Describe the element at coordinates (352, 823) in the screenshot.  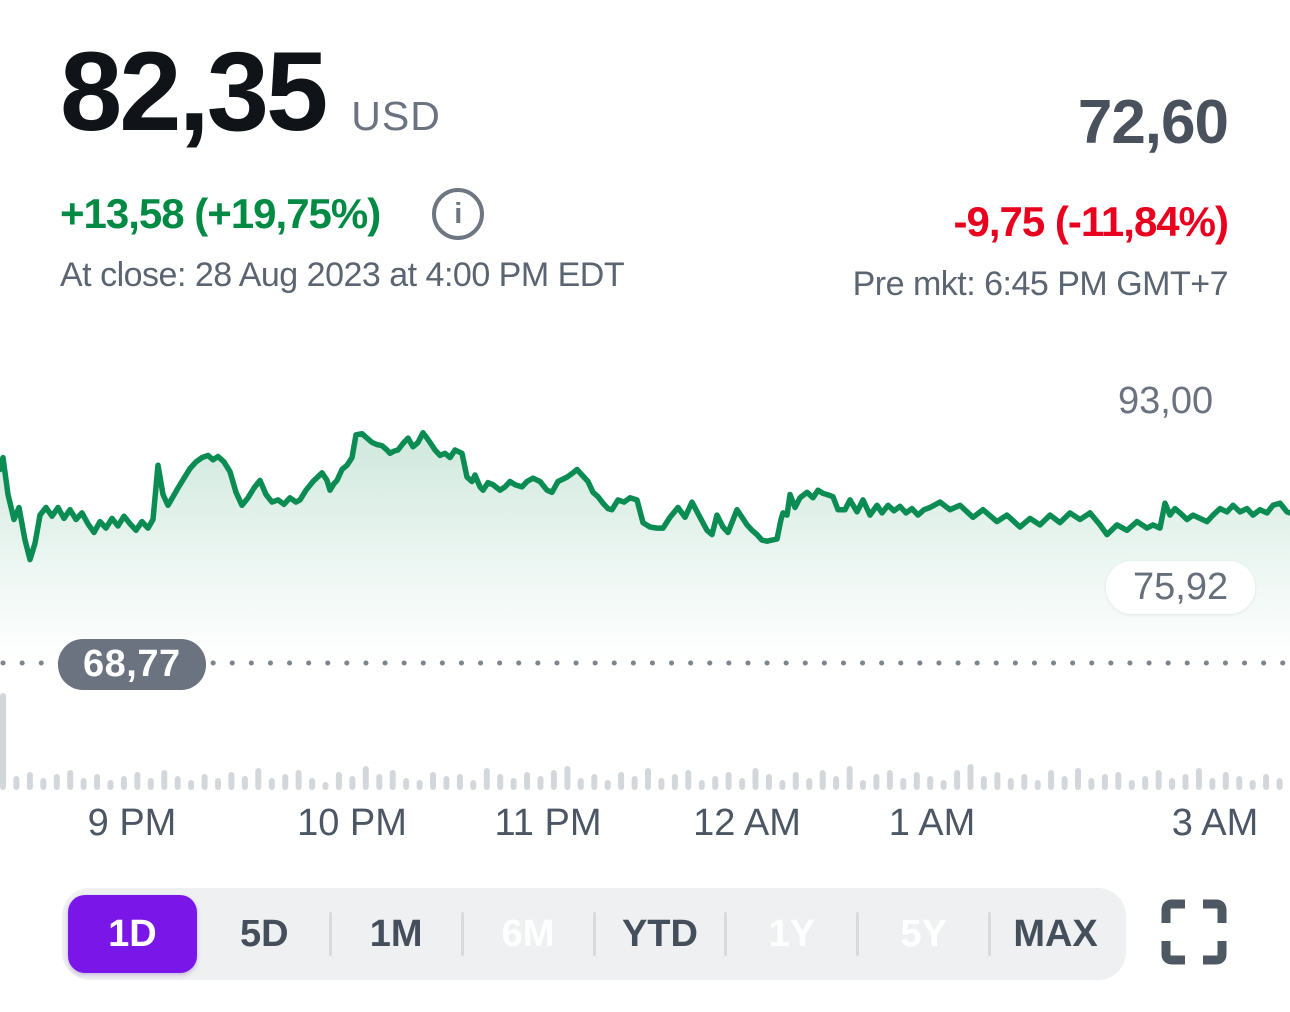
I see `x-axis-label: 10 PM` at that location.